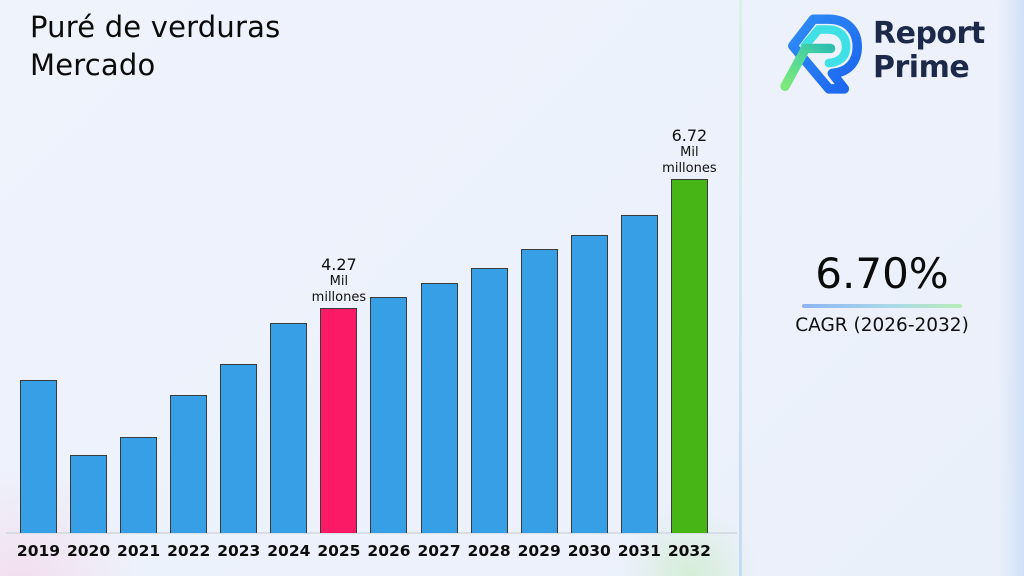 This screenshot has width=1024, height=576. What do you see at coordinates (882, 325) in the screenshot?
I see `cagr-label: CAGR (2026-2032)` at bounding box center [882, 325].